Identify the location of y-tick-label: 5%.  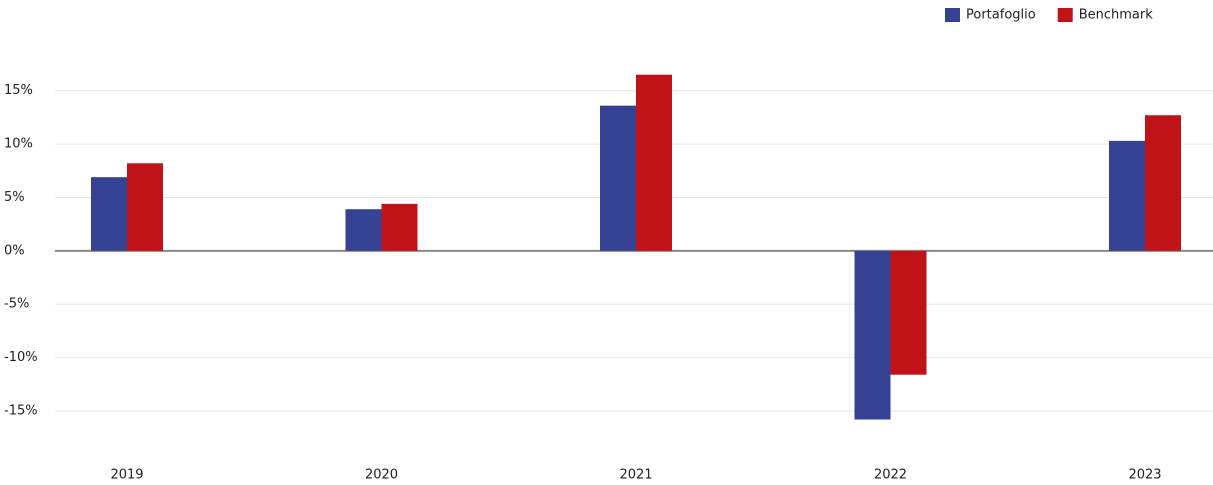
(14, 197).